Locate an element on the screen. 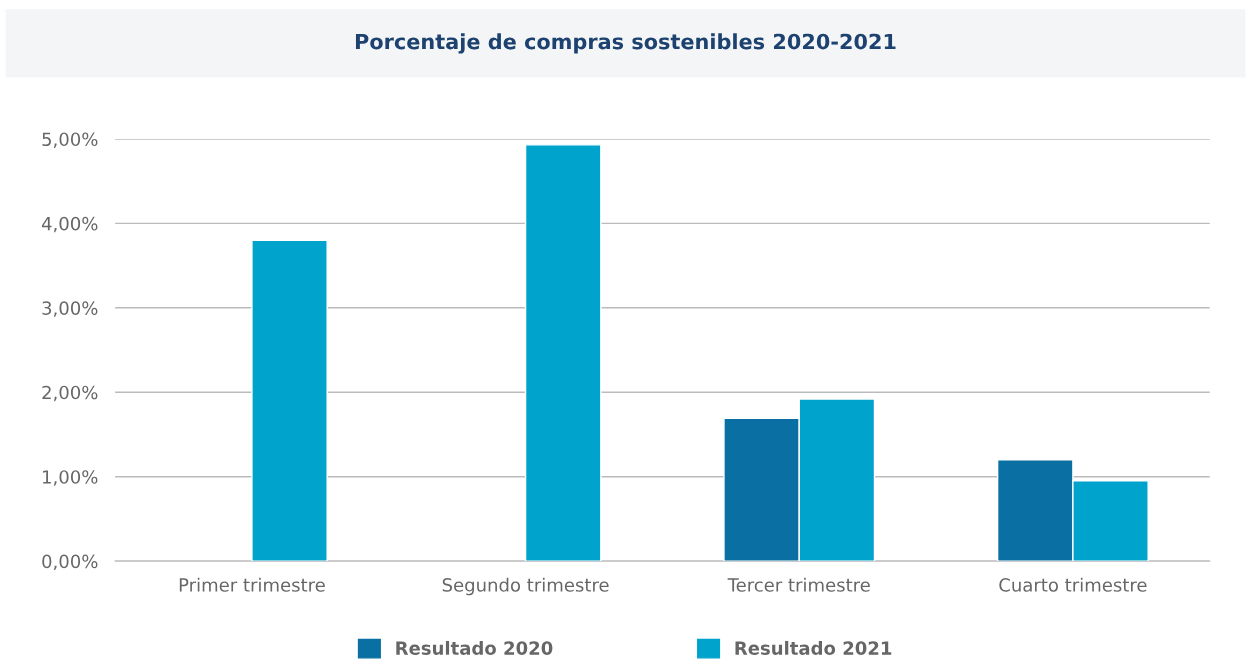 The width and height of the screenshot is (1251, 668). y-tick-label: 4,00% is located at coordinates (69, 224).